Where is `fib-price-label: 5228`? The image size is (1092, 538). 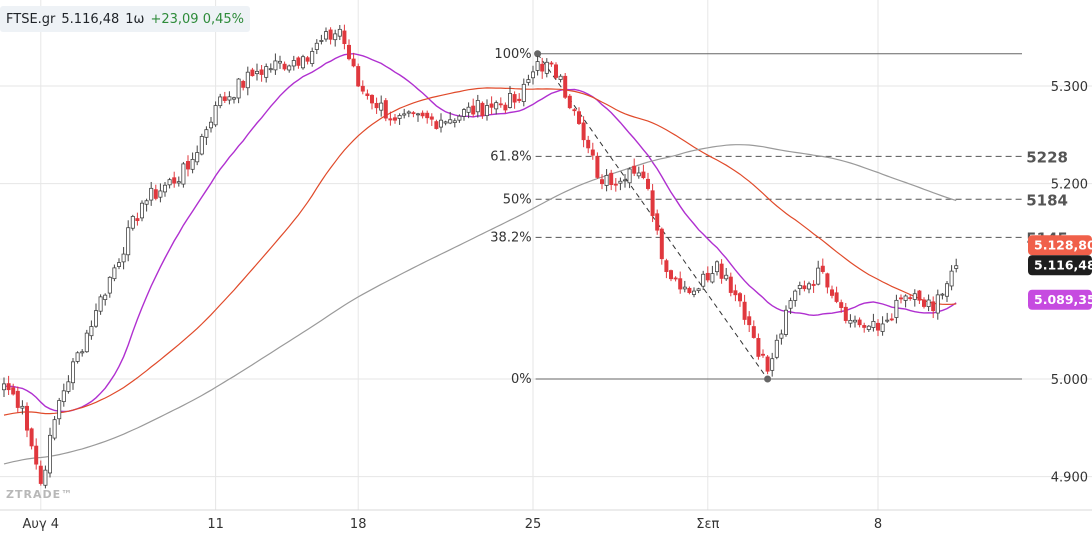
fib-price-label: 5228 is located at coordinates (1047, 157).